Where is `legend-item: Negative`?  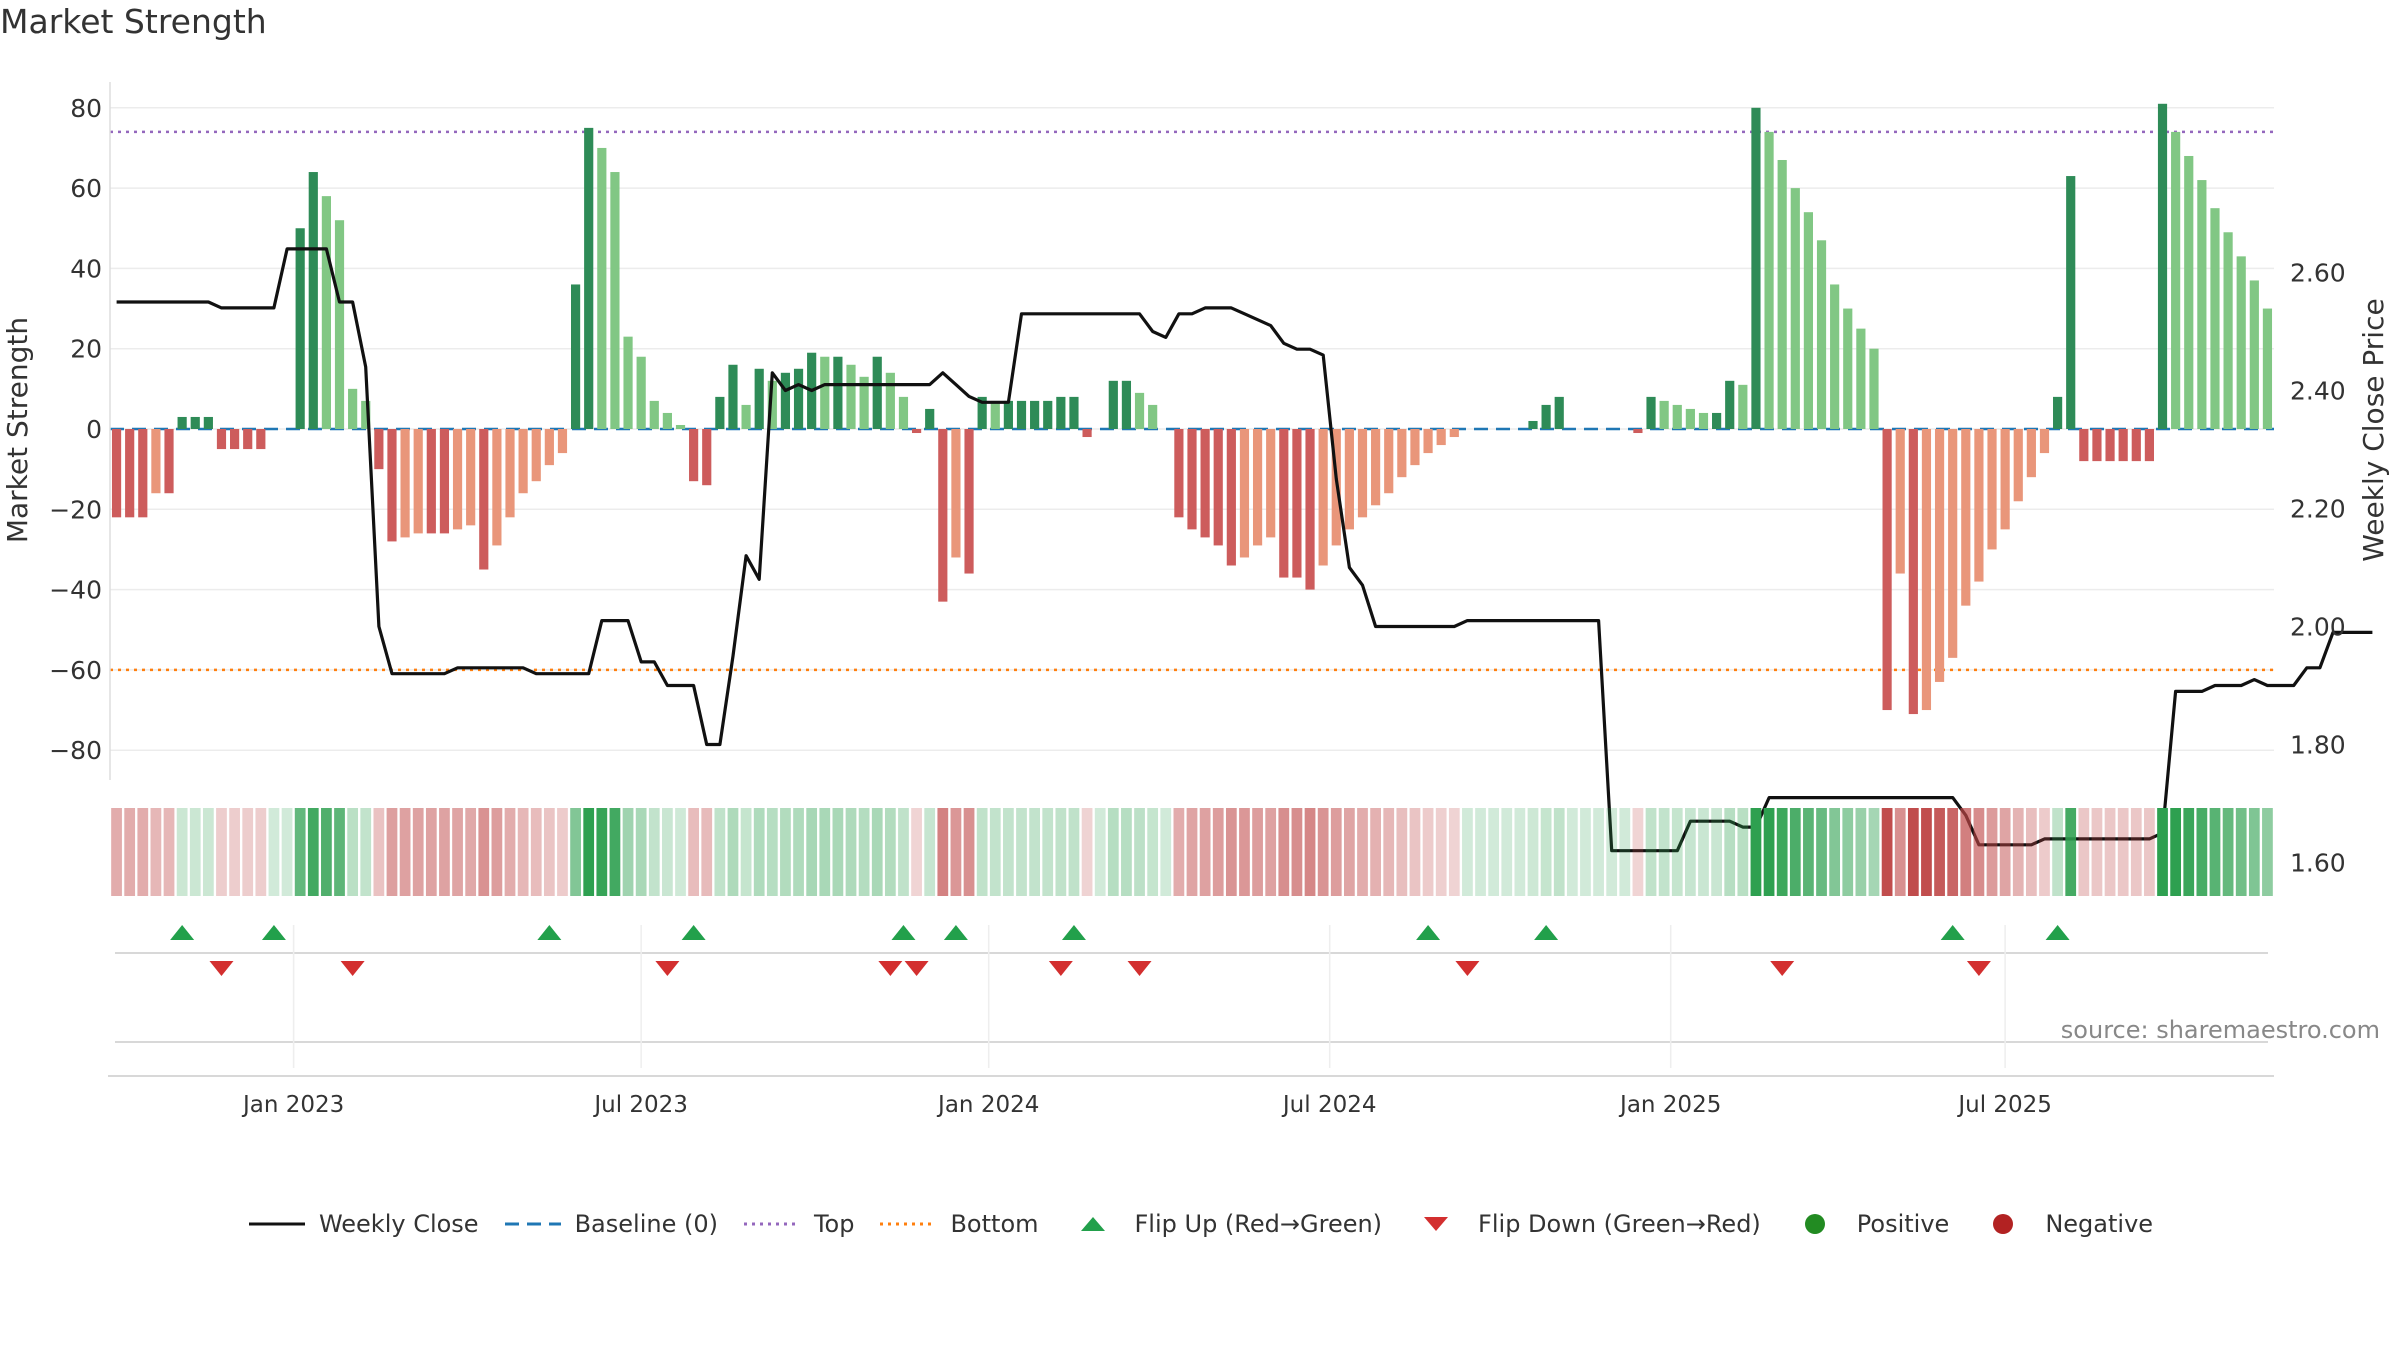 legend-item: Negative is located at coordinates (2063, 1224).